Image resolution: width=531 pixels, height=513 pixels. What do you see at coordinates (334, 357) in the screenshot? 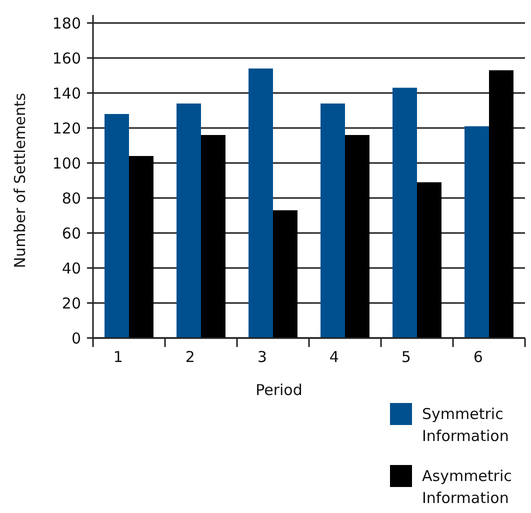
I see `x-tick-label: 4` at bounding box center [334, 357].